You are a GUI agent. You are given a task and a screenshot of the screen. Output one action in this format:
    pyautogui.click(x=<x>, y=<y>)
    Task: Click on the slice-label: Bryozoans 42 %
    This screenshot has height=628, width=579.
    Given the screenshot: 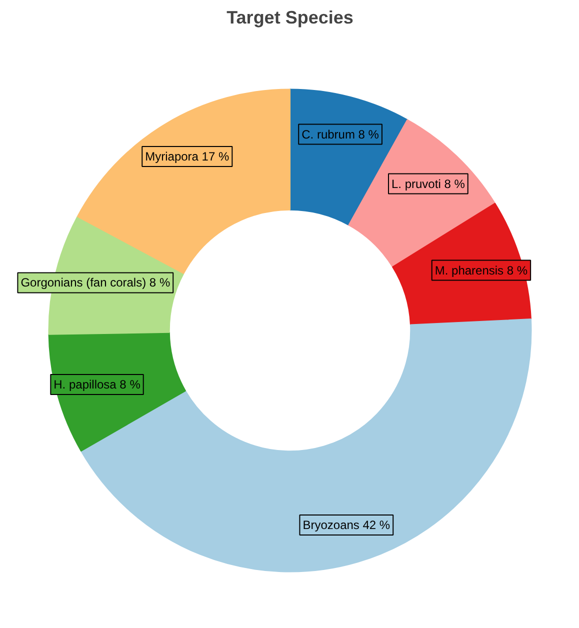 What is the action you would take?
    pyautogui.click(x=346, y=525)
    